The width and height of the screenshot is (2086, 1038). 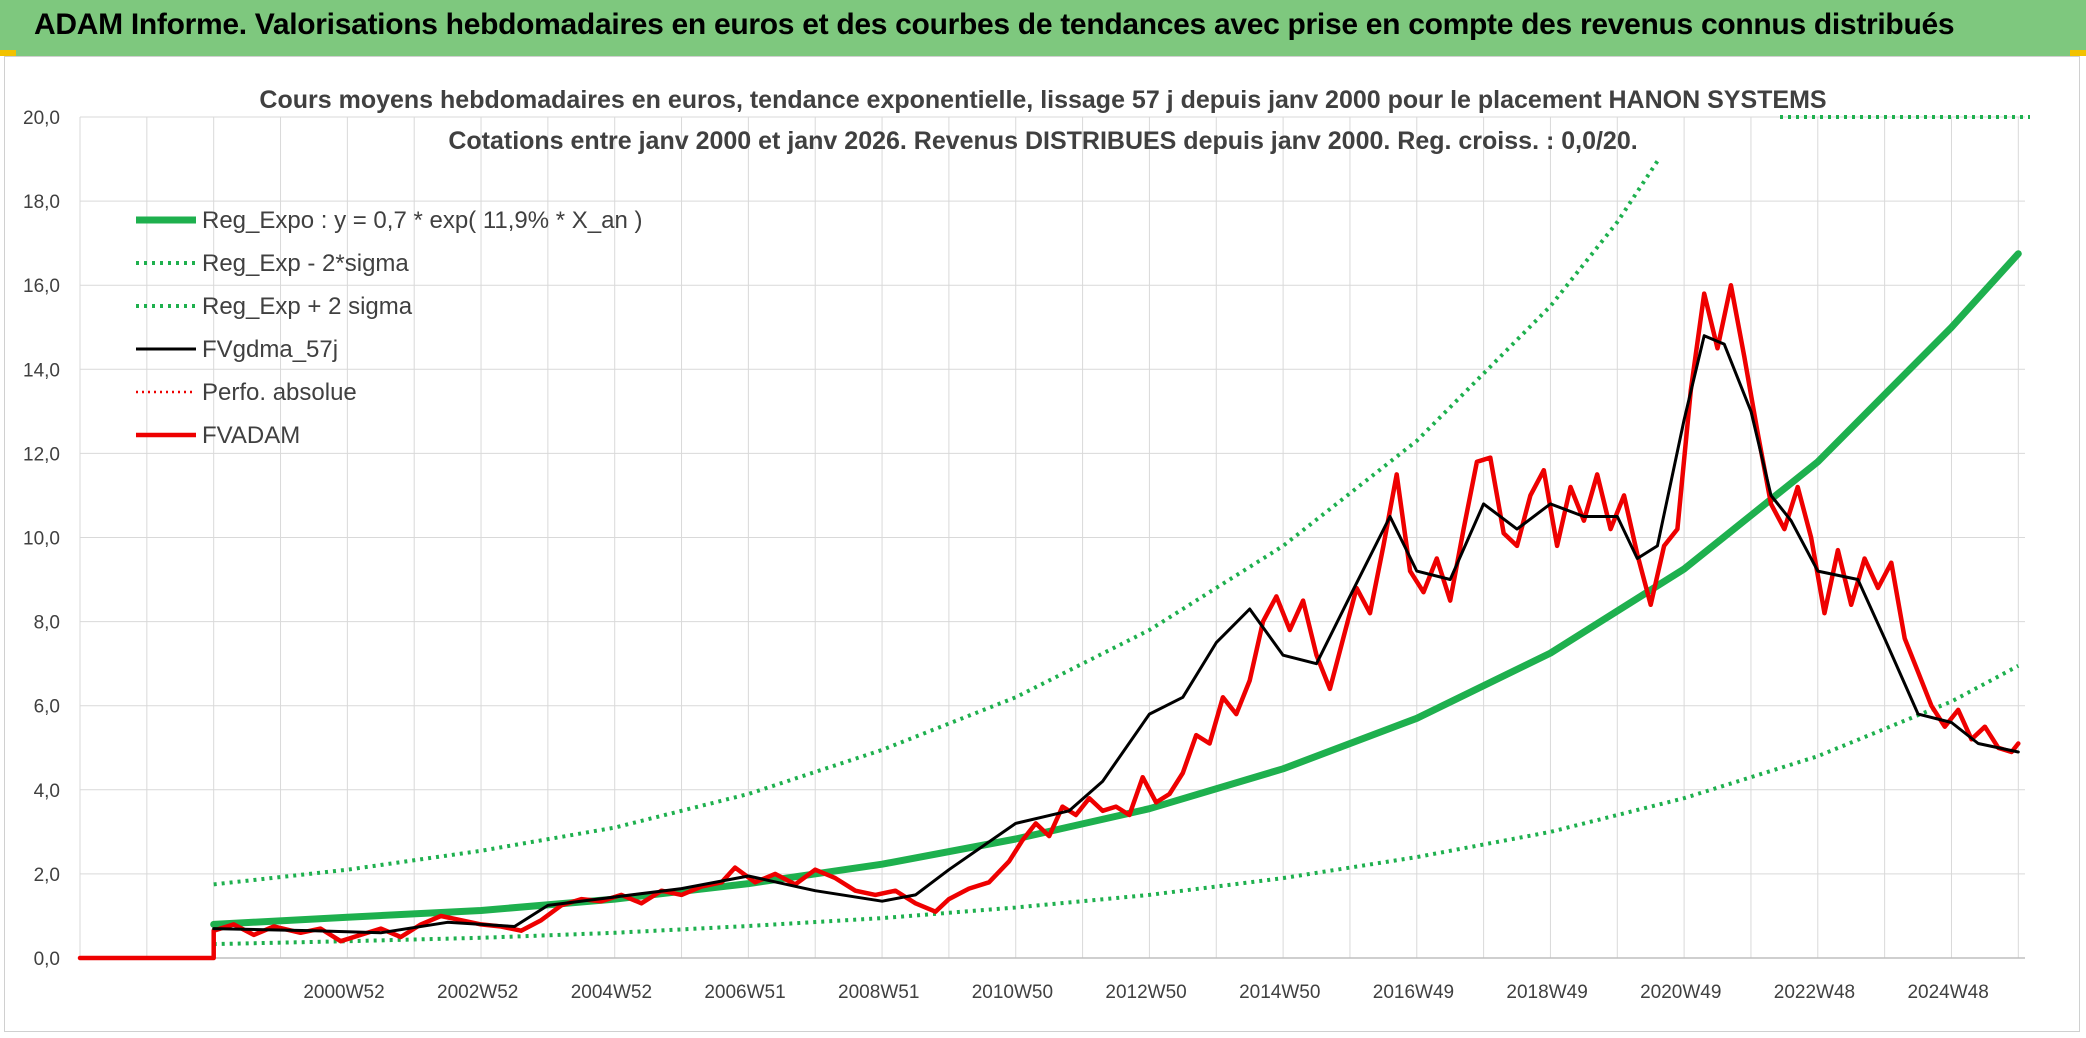 I want to click on corner-mark-right, so click(x=2078, y=53).